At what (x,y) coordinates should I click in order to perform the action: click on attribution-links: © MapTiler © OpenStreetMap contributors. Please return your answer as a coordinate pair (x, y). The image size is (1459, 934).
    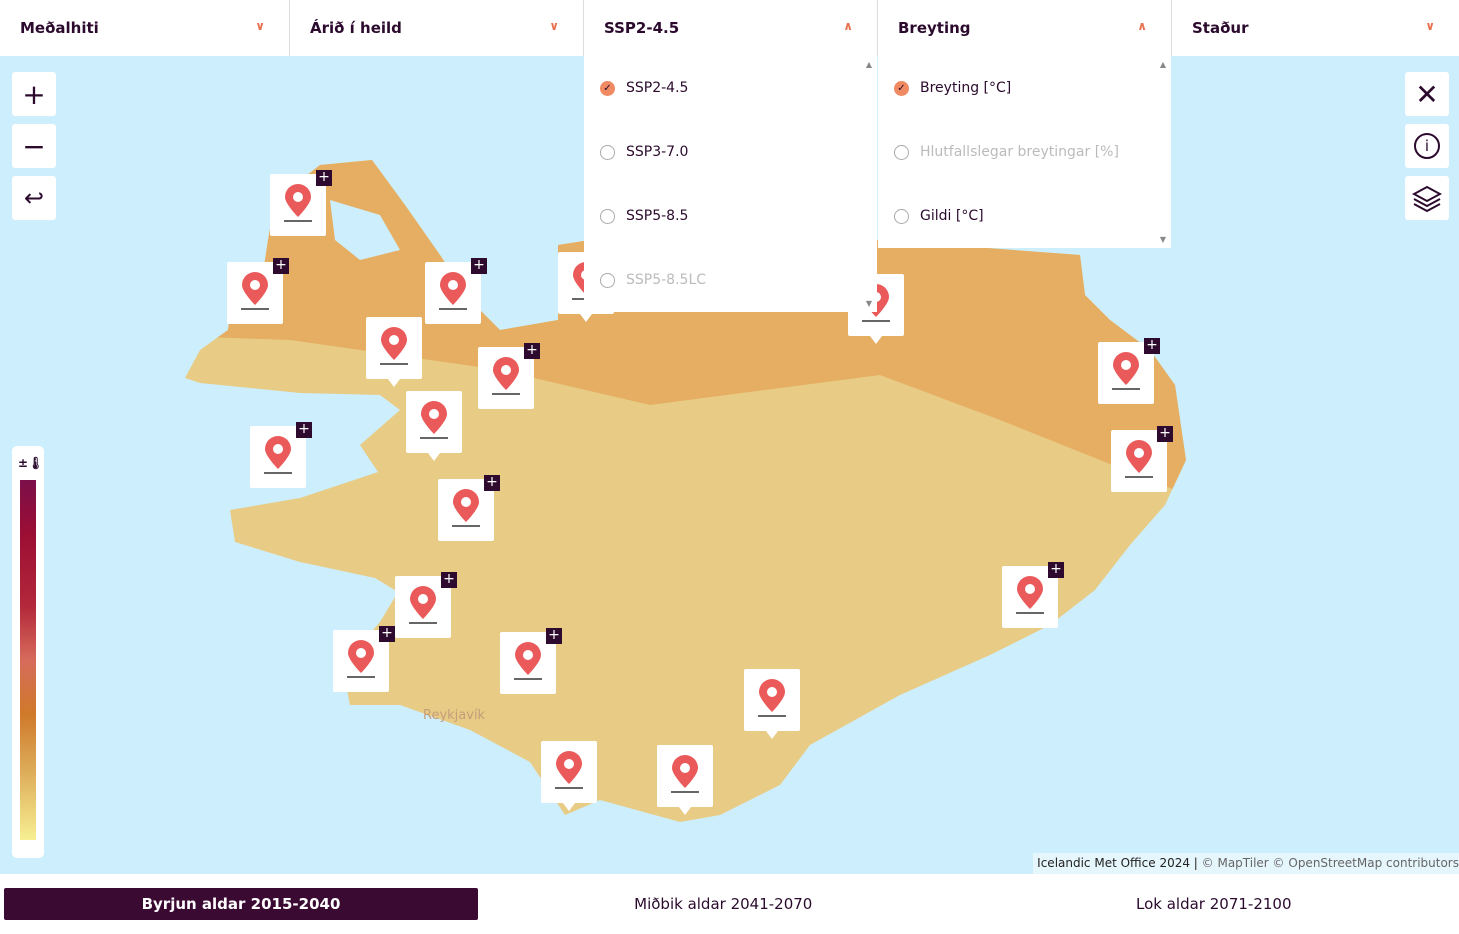
    Looking at the image, I should click on (1328, 863).